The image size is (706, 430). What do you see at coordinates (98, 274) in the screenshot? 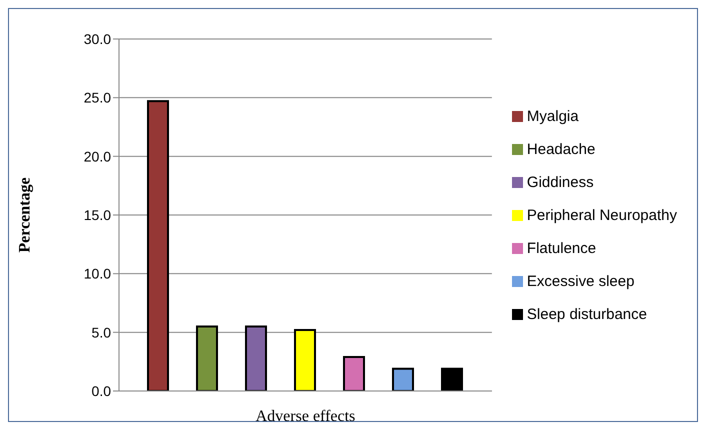
I see `y-tick-label: 10.0` at bounding box center [98, 274].